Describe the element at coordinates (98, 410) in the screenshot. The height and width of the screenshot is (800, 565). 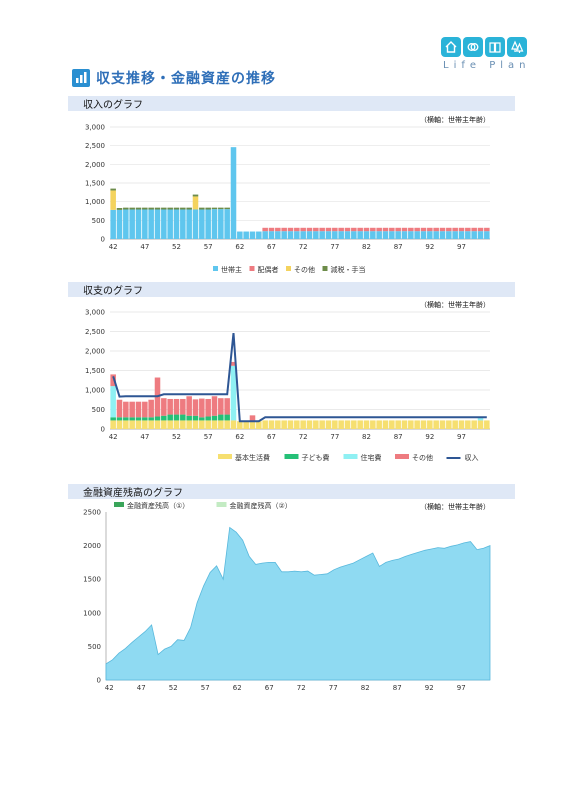
I see `y-tick-label: 500` at that location.